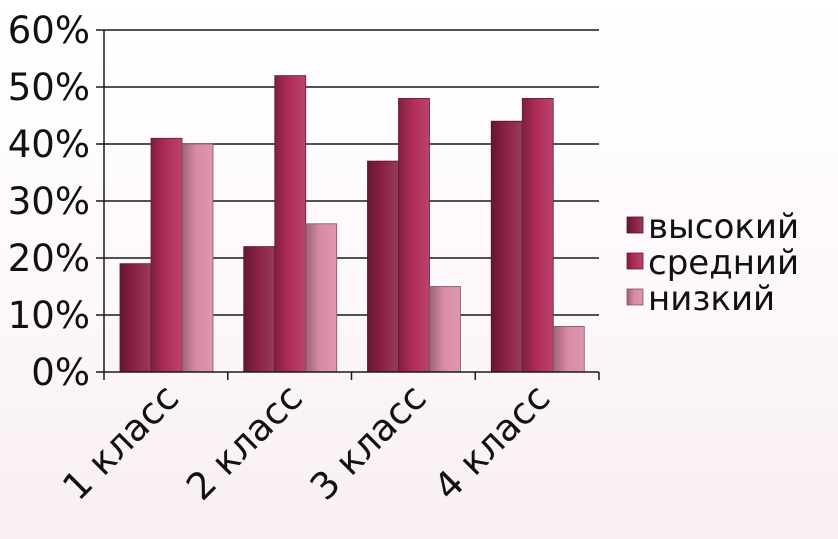 The image size is (838, 539). Describe the element at coordinates (49, 144) in the screenshot. I see `y-tick-label: 40%` at that location.